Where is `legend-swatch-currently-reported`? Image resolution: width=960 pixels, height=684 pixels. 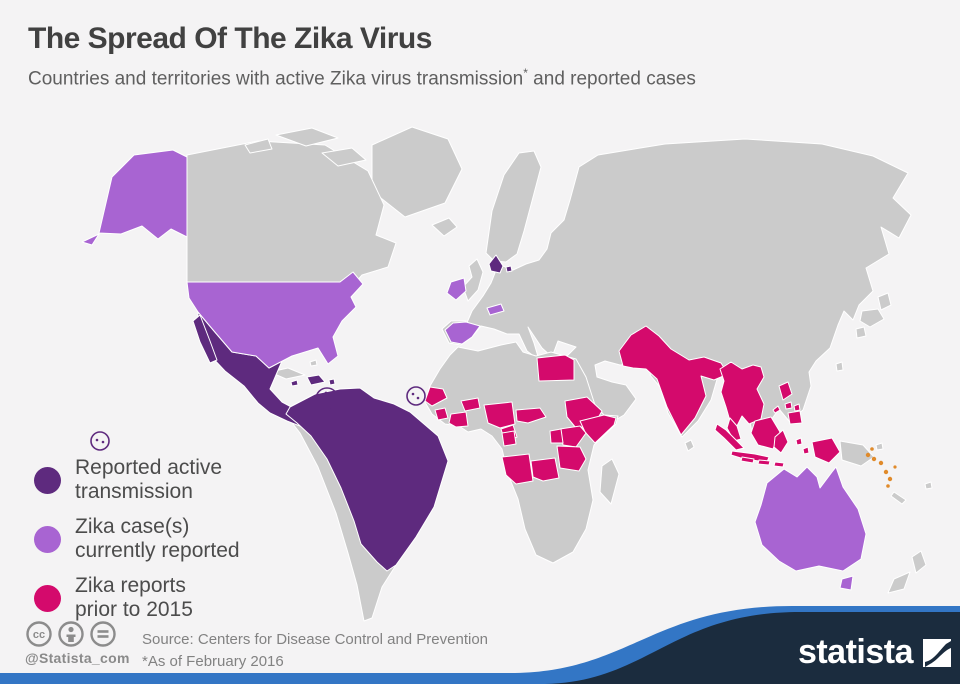
legend-swatch-currently-reported is located at coordinates (47, 539).